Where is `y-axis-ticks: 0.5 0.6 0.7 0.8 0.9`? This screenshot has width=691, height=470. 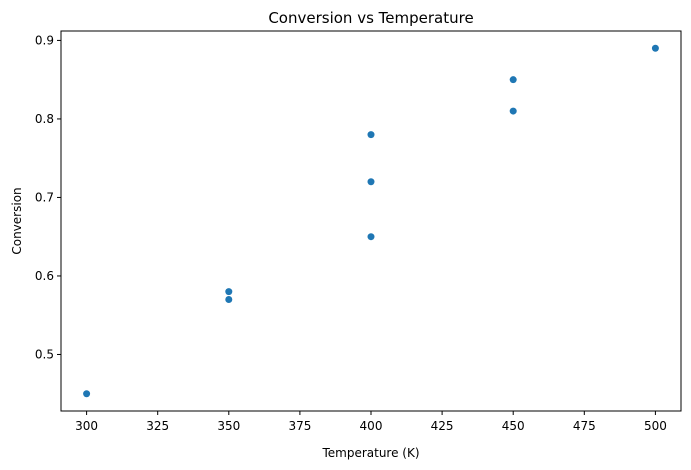 y-axis-ticks: 0.5 0.6 0.7 0.8 0.9 is located at coordinates (48, 197).